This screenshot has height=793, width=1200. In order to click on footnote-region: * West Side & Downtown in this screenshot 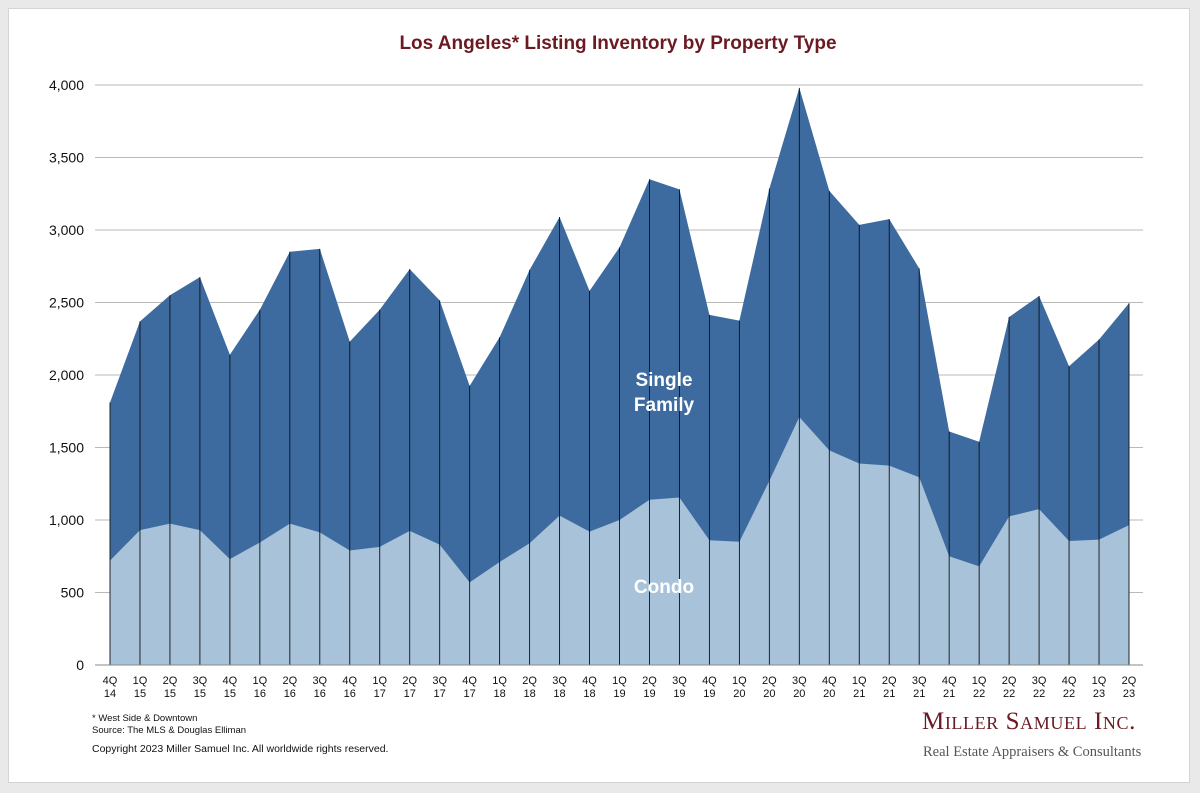, I will do `click(145, 718)`.